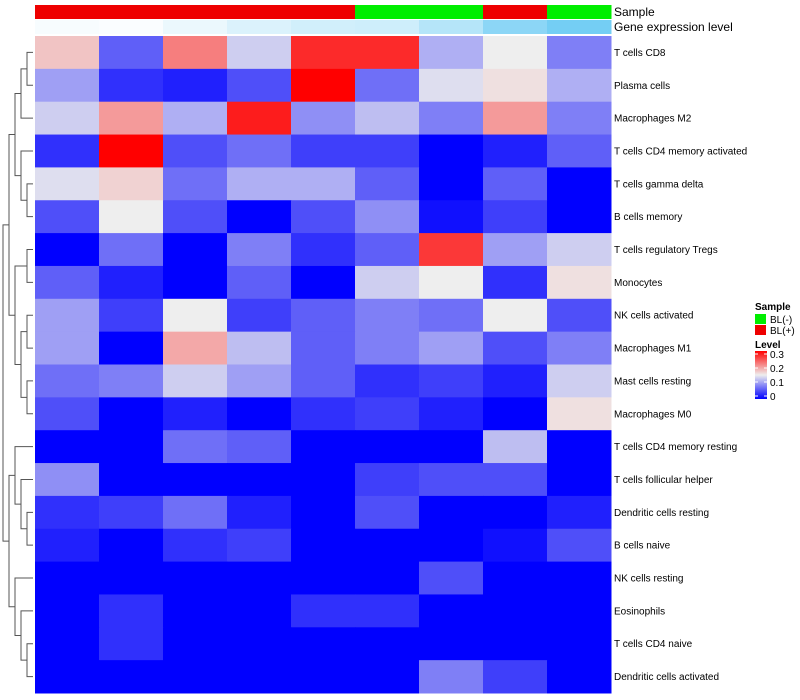 Image resolution: width=800 pixels, height=700 pixels. What do you see at coordinates (640, 53) in the screenshot?
I see `row-label: T cells CD8` at bounding box center [640, 53].